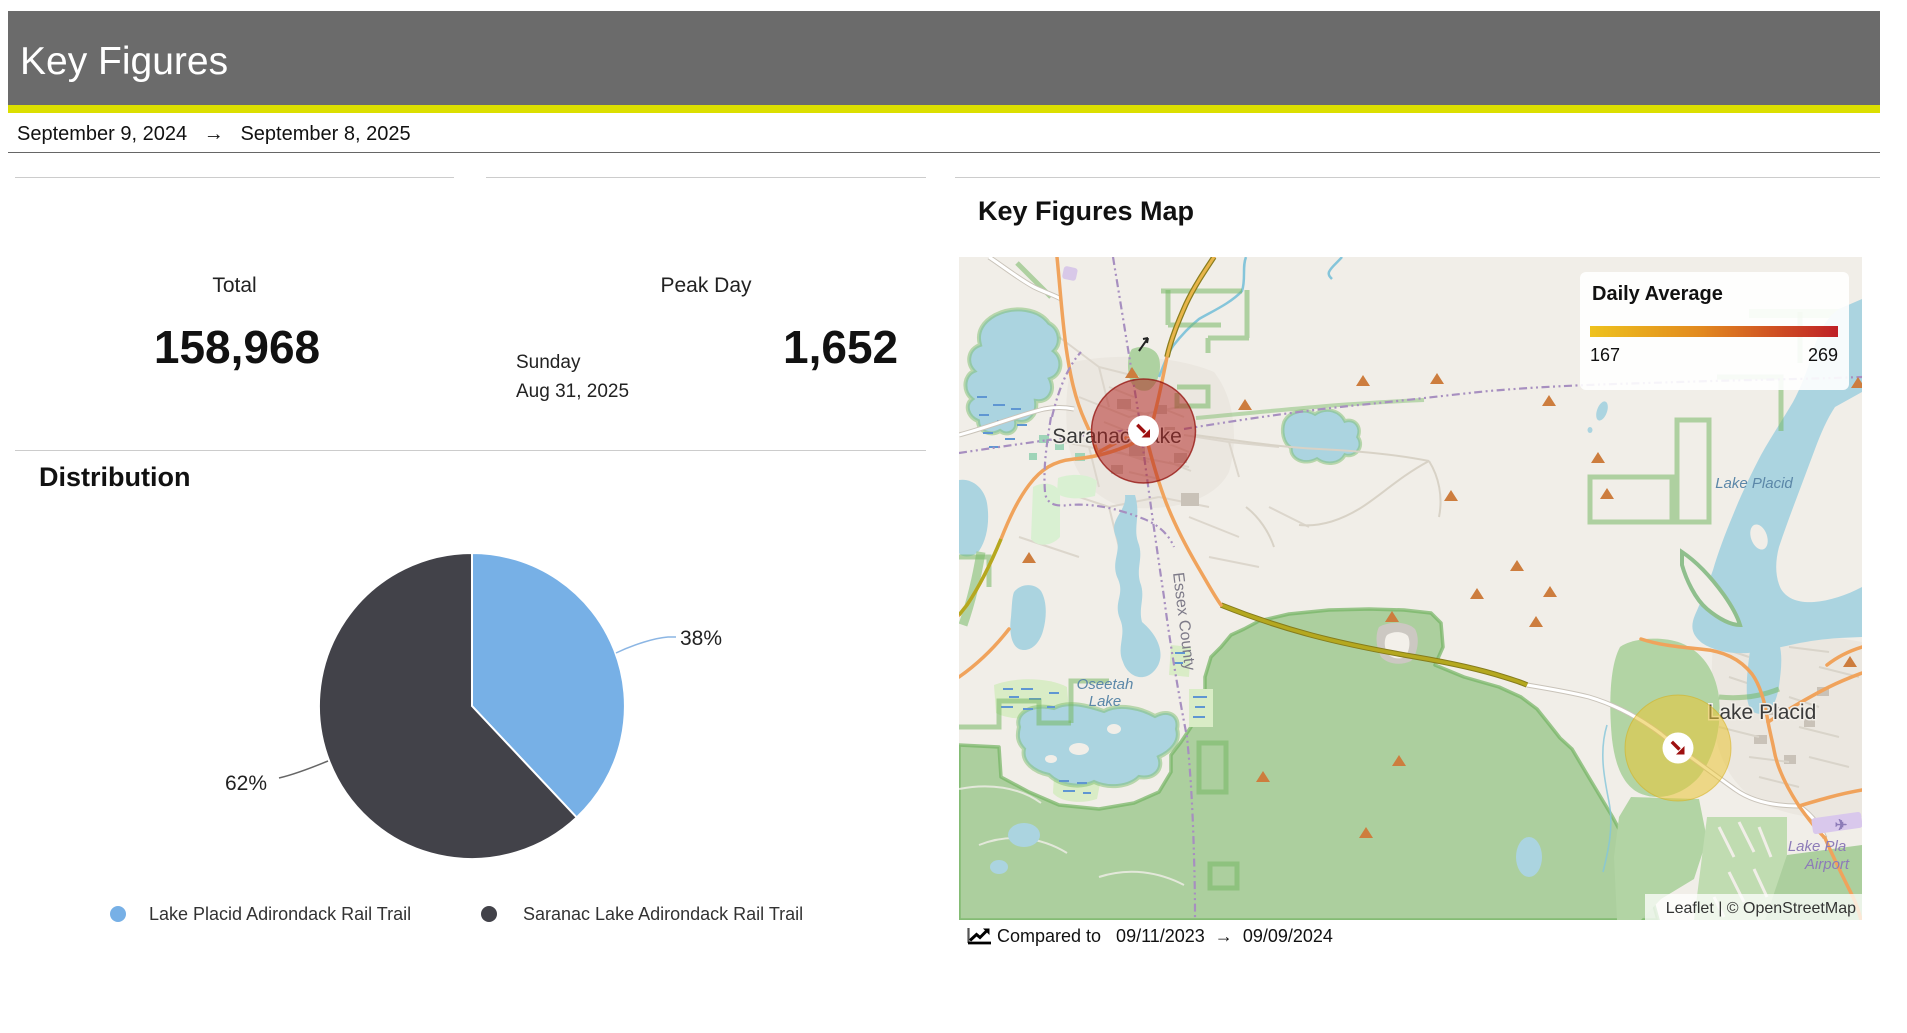 Image resolution: width=1907 pixels, height=1033 pixels. What do you see at coordinates (1827, 864) in the screenshot?
I see `svg-text: Airport` at bounding box center [1827, 864].